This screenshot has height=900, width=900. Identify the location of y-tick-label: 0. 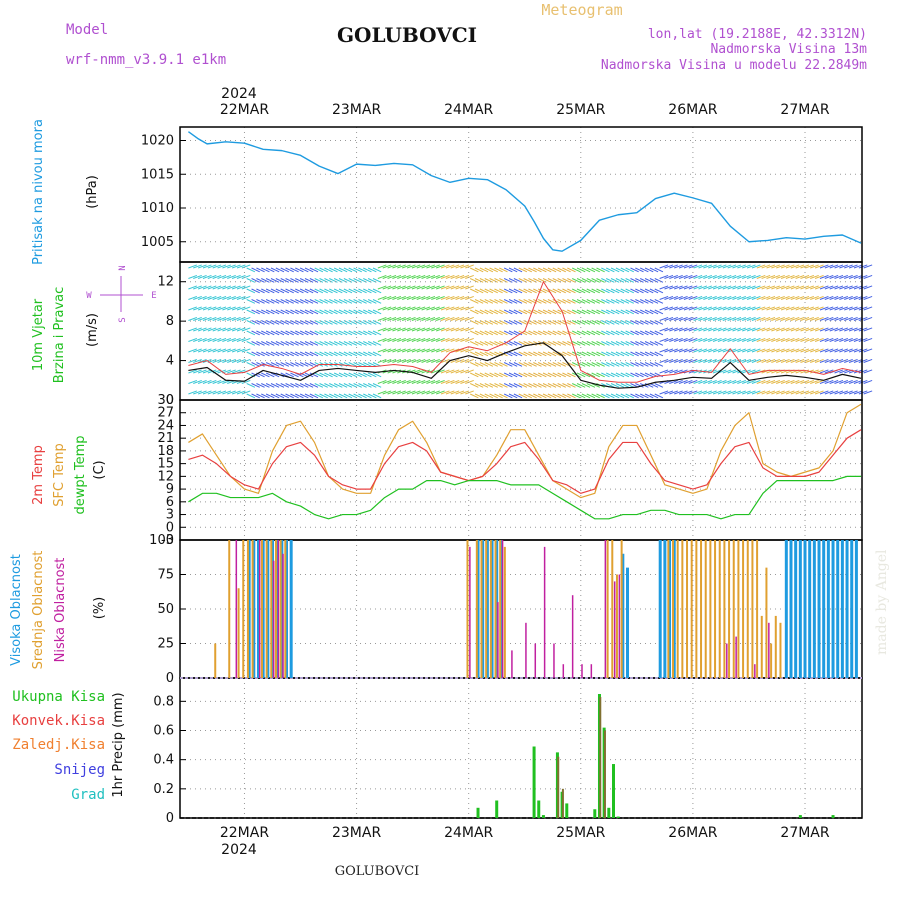
(170, 818).